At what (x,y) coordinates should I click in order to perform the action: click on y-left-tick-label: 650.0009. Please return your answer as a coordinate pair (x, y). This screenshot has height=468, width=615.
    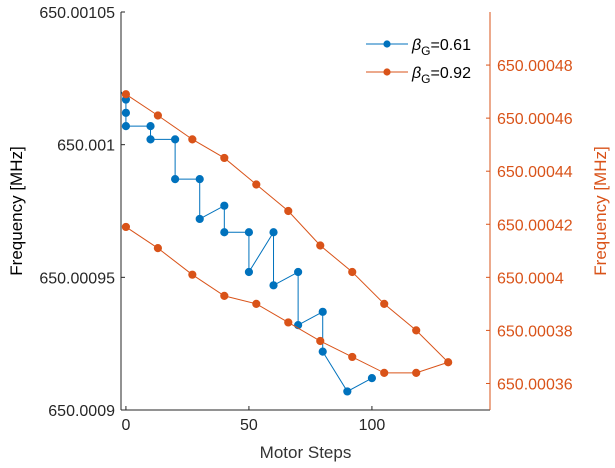
    Looking at the image, I should click on (81, 411).